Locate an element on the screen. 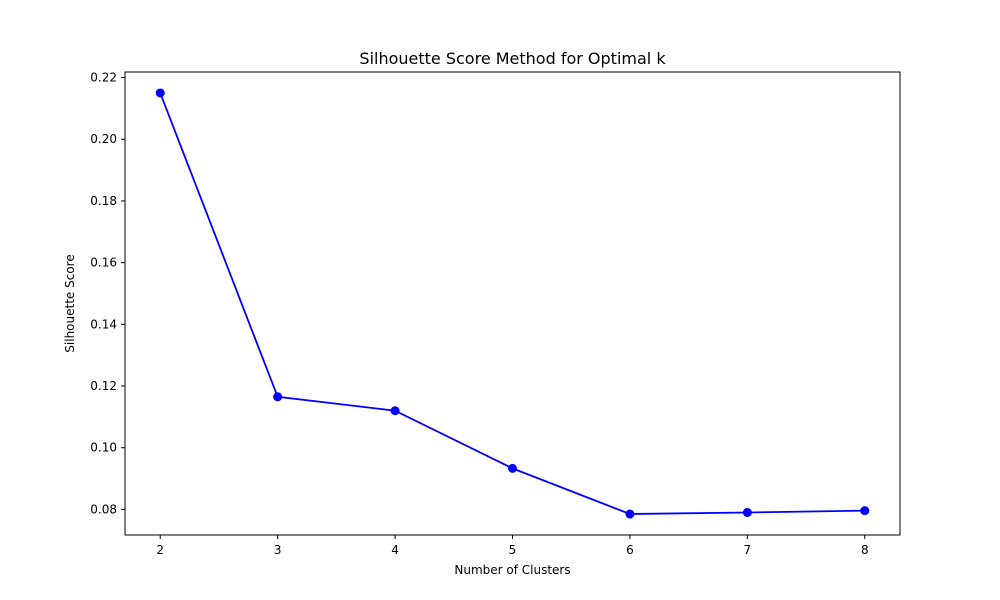 The image size is (1000, 600). x-tick-label: 4 is located at coordinates (395, 550).